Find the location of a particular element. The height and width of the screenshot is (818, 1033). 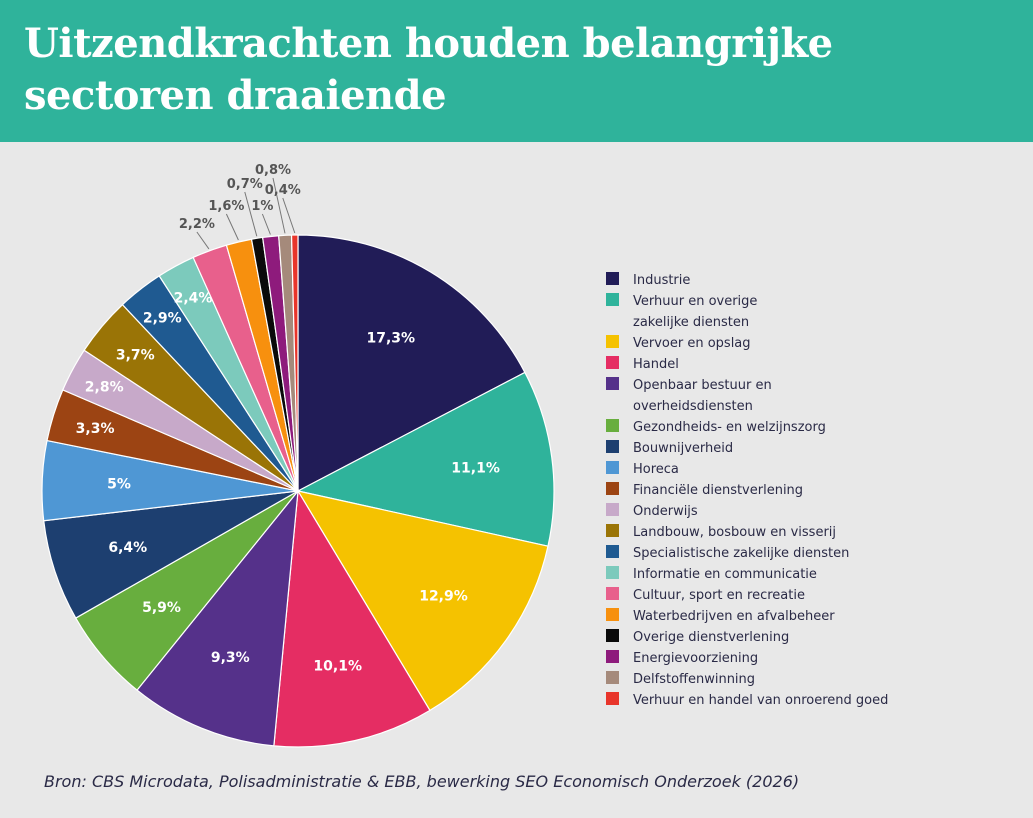

legend-item: Cultuur, sport en recreatie is located at coordinates (705, 595).